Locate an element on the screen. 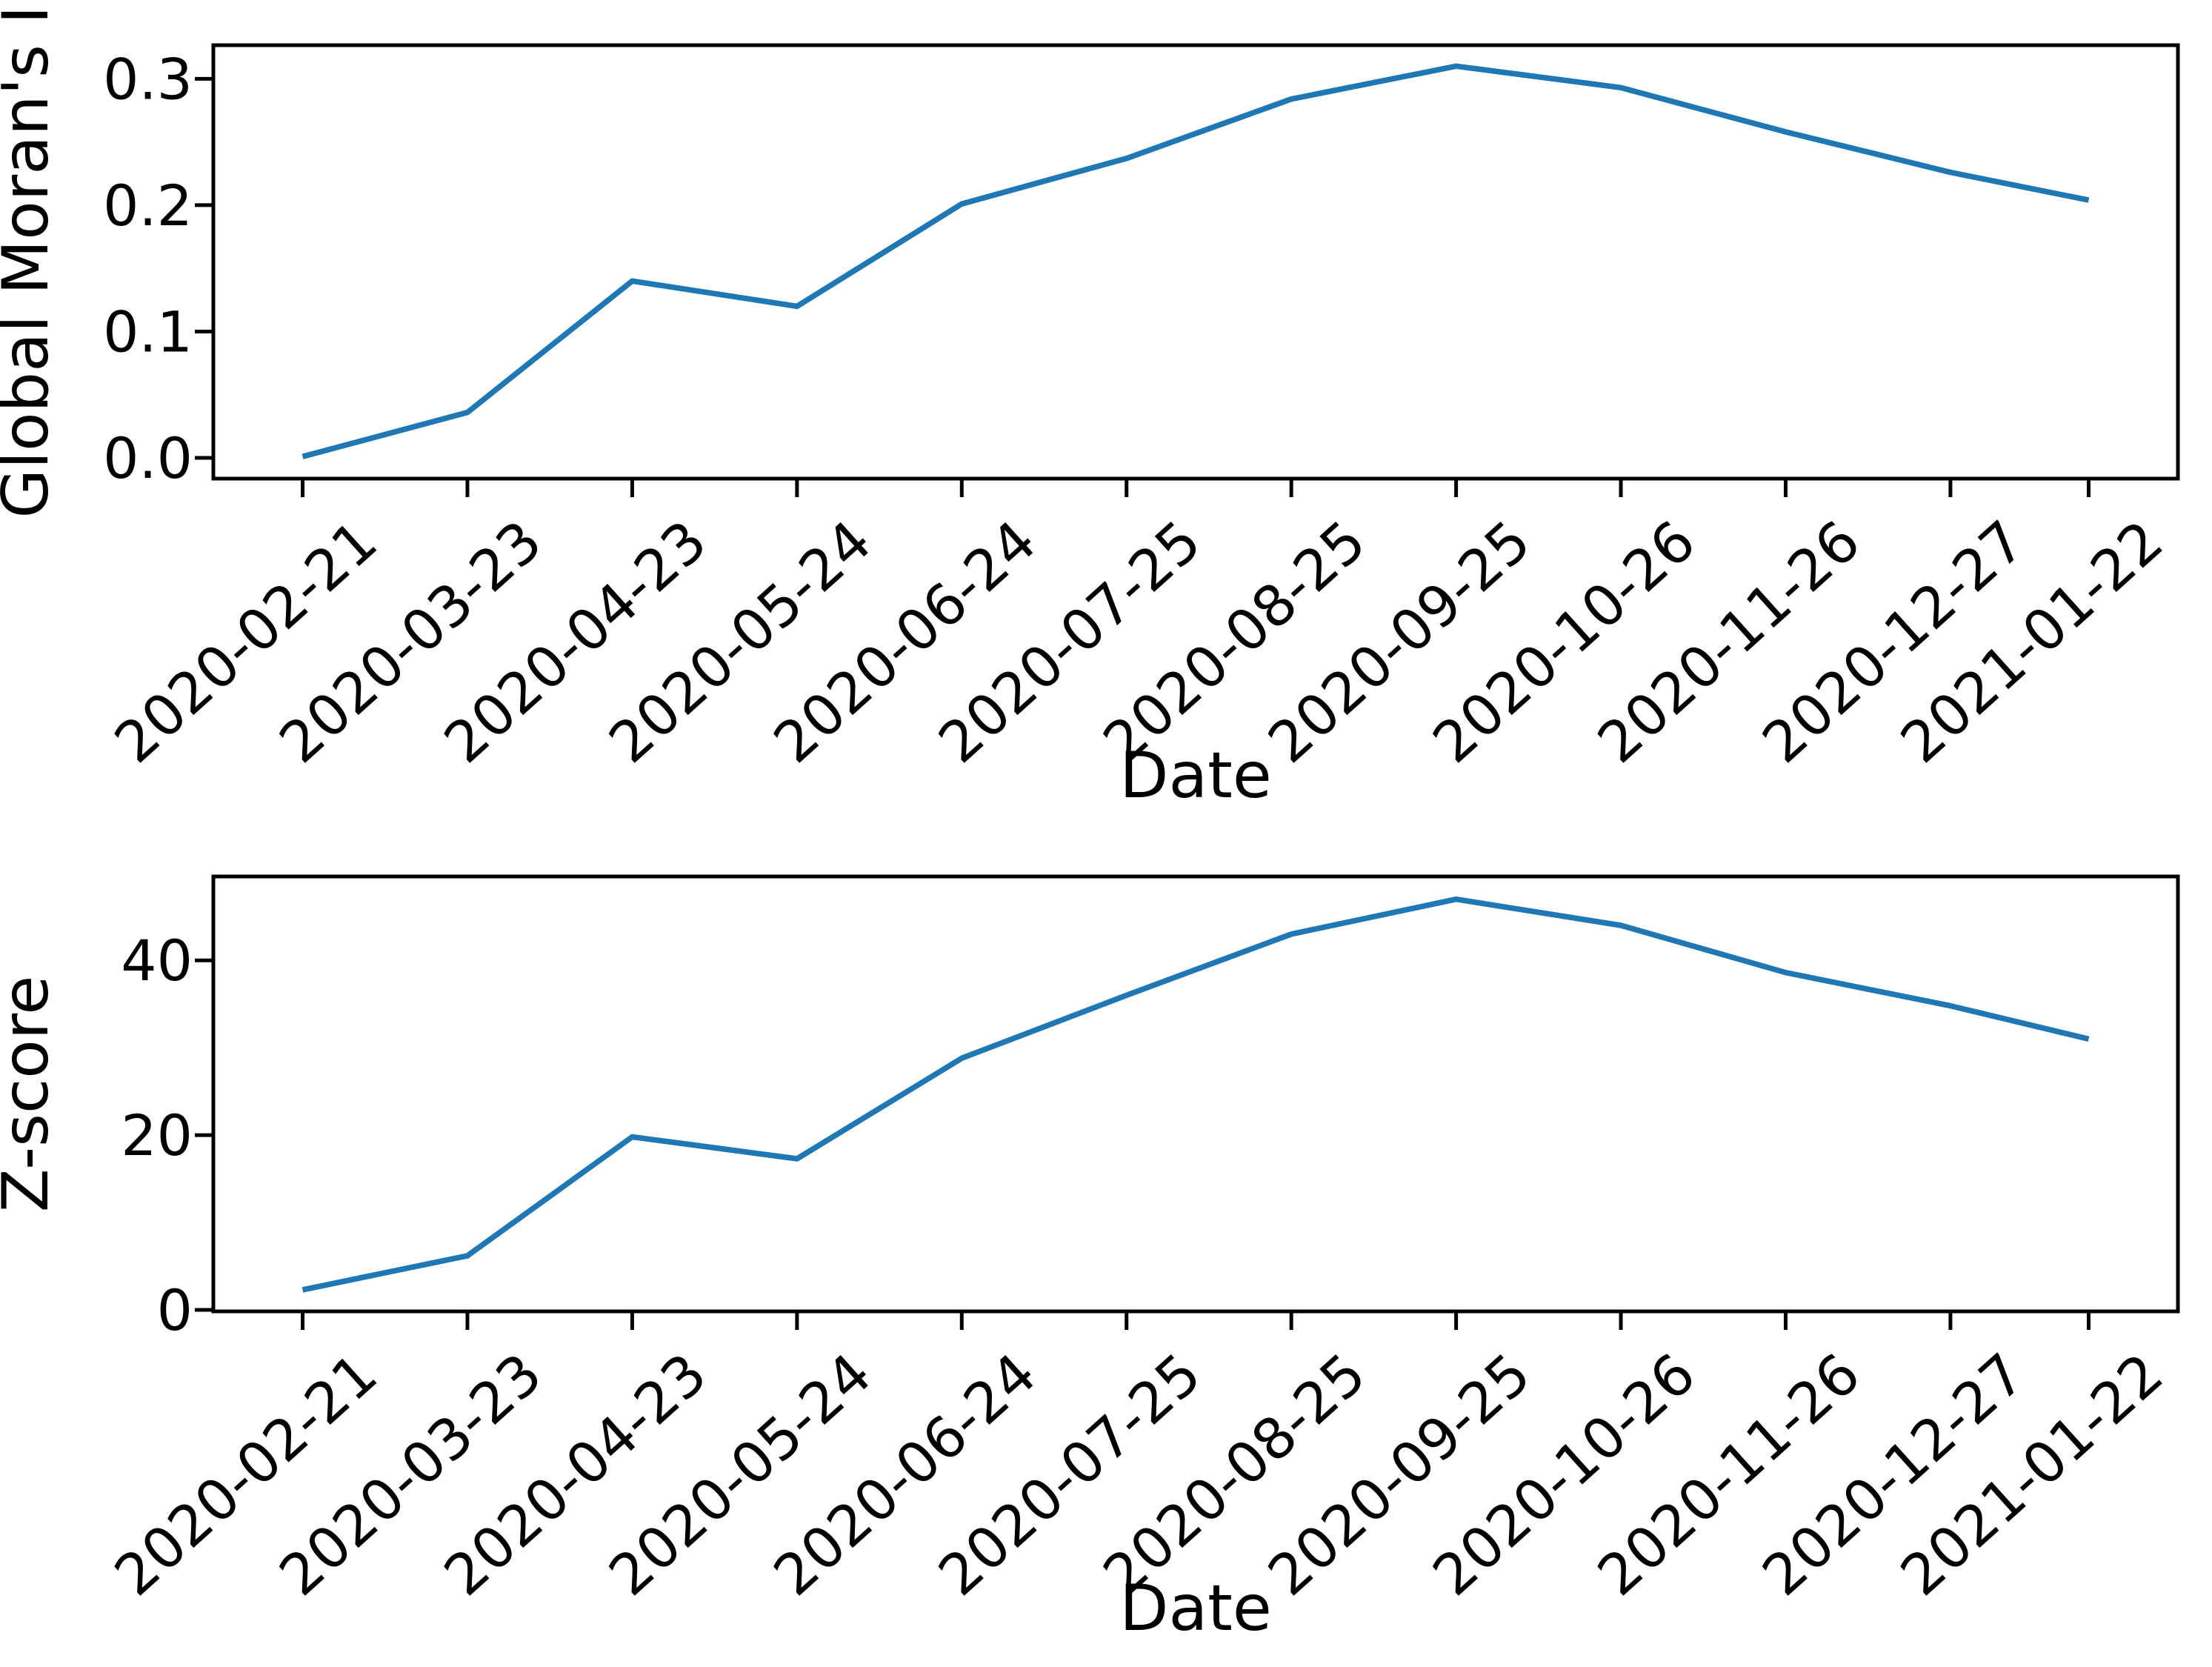  y-tick-label: 0.2 is located at coordinates (148, 206).